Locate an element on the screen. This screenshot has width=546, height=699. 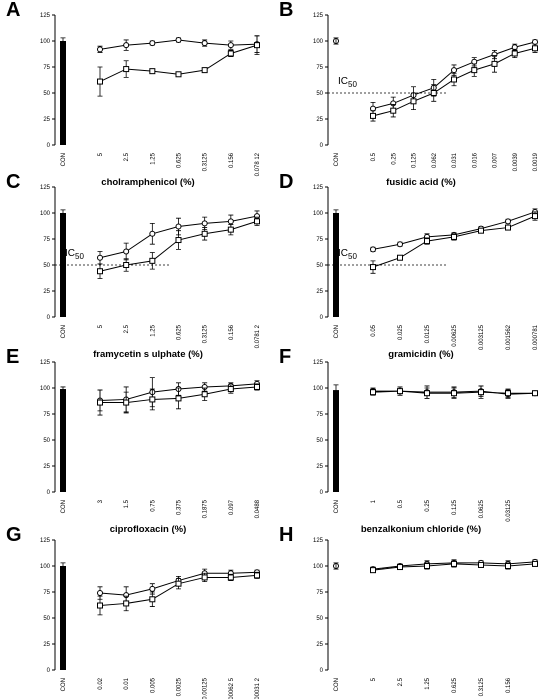
x-tick-label: 0.001562 is located at coordinates (509, 337).